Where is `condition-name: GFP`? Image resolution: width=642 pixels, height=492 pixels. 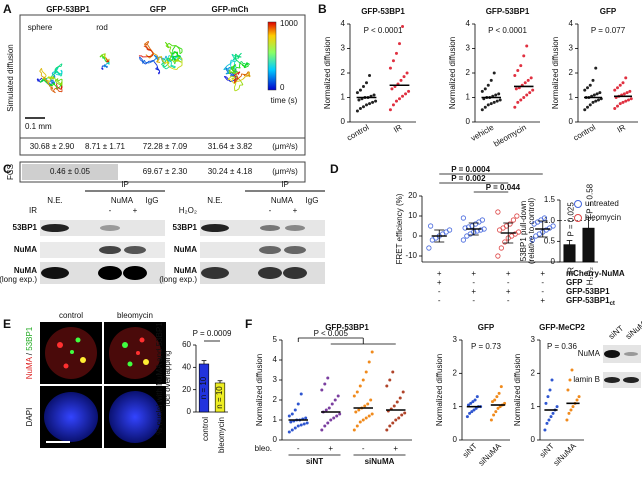 condition-name: GFP is located at coordinates (574, 282).